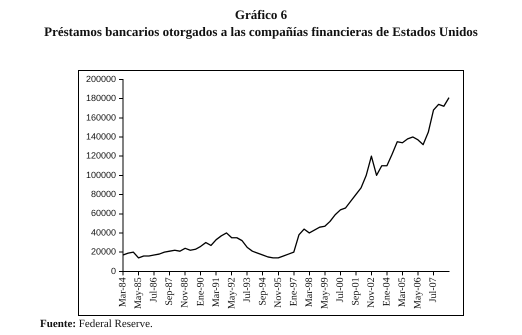 Image resolution: width=522 pixels, height=335 pixels. Describe the element at coordinates (185, 292) in the screenshot. I see `x-tick-label: Nov-88` at that location.